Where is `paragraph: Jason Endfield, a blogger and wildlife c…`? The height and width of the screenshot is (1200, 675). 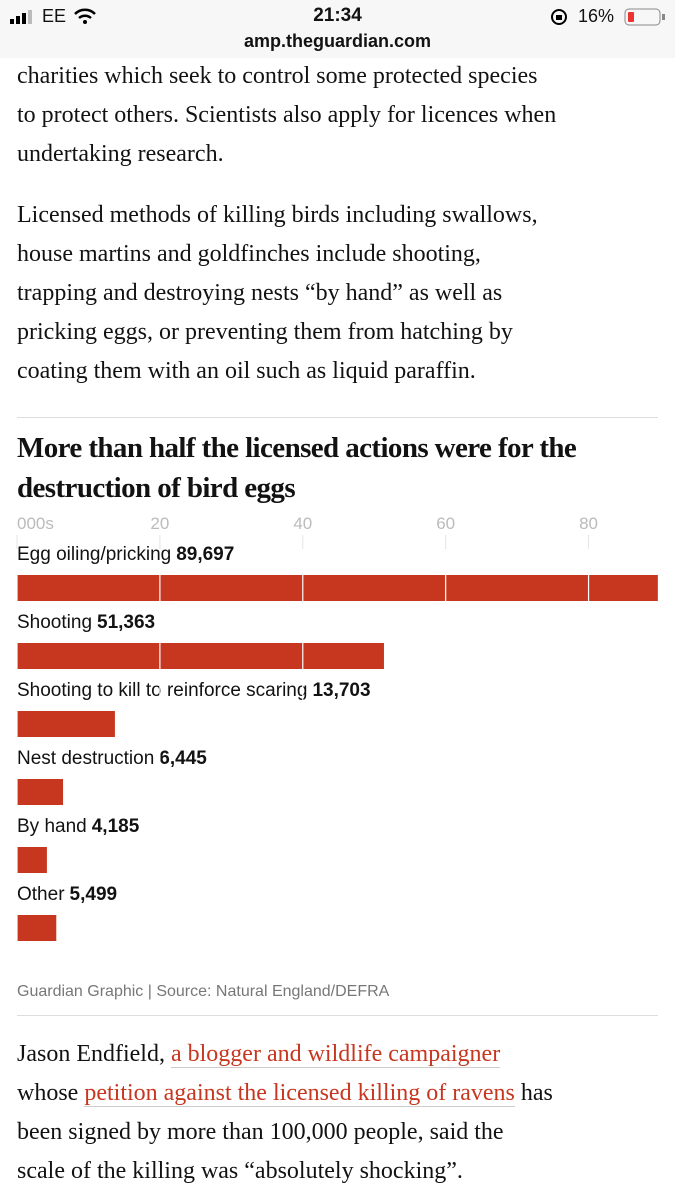
paragraph: Jason Endfield, a blogger and wildlife c… is located at coordinates (285, 1113).